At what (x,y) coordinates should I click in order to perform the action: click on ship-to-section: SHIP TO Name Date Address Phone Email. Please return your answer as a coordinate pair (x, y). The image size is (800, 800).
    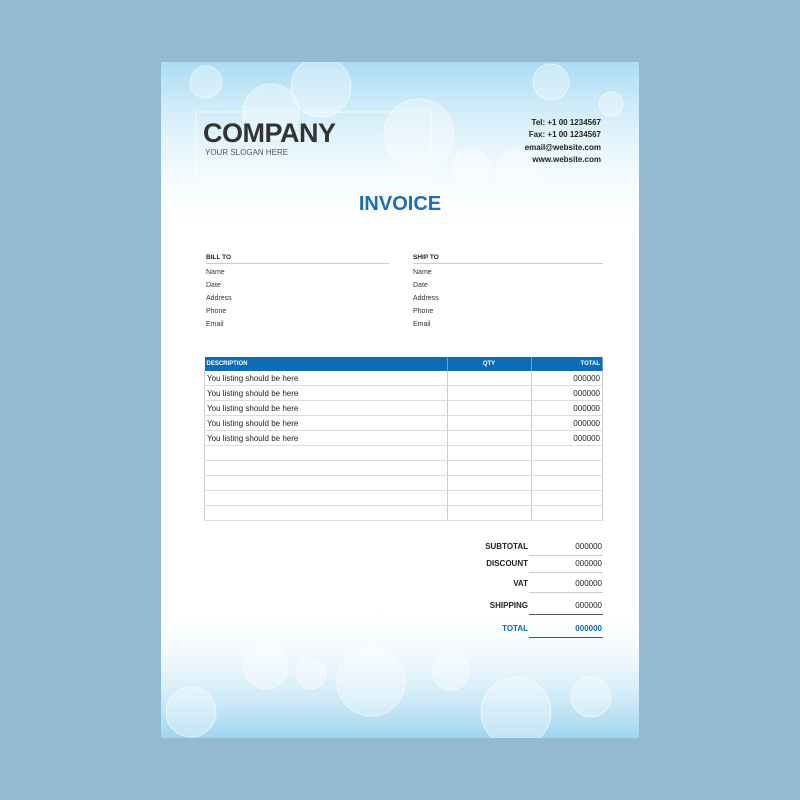
    Looking at the image, I should click on (508, 291).